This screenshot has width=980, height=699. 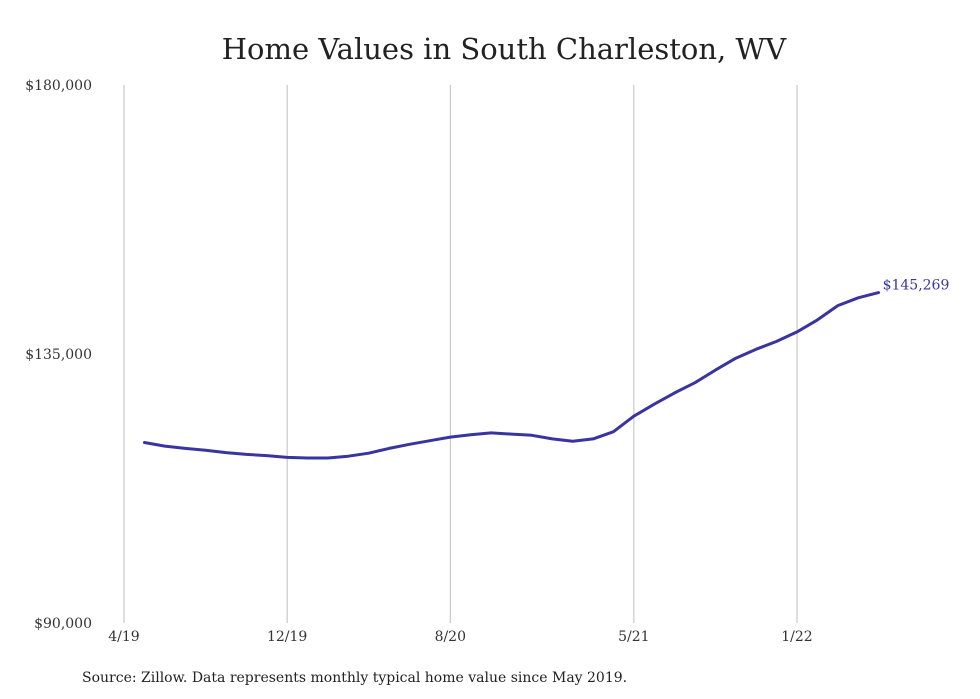 I want to click on x-tick-label: 12/19, so click(x=287, y=637).